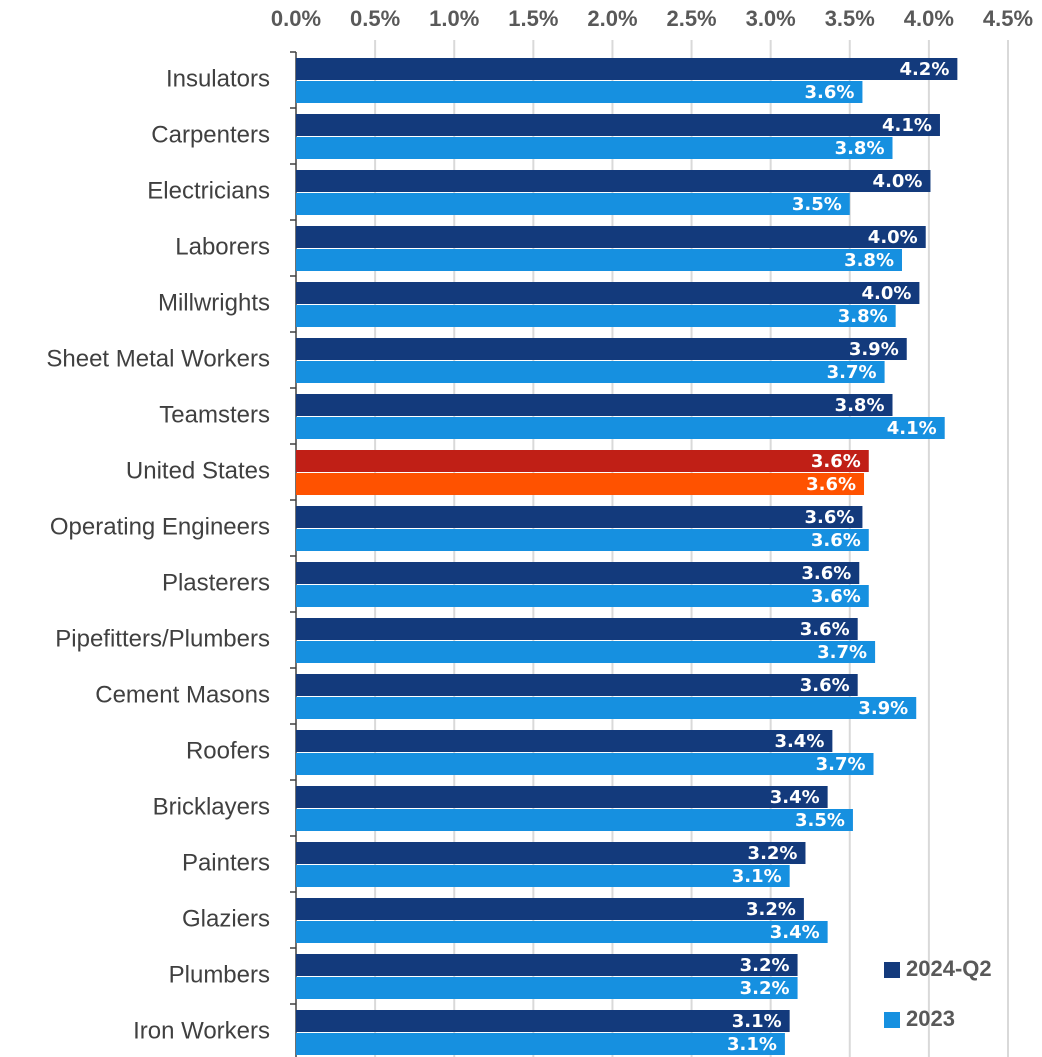 Image resolution: width=1042 pixels, height=1057 pixels. I want to click on y-tick-label: Painters, so click(226, 862).